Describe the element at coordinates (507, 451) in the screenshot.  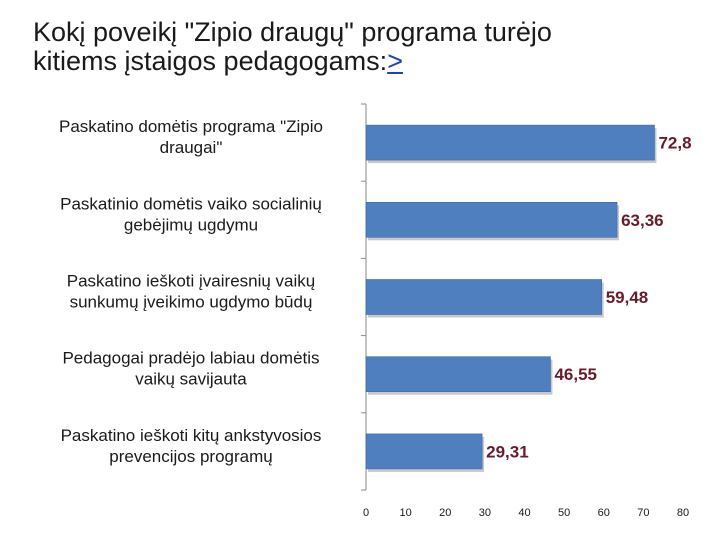
I see `value-label-5: 29,31` at that location.